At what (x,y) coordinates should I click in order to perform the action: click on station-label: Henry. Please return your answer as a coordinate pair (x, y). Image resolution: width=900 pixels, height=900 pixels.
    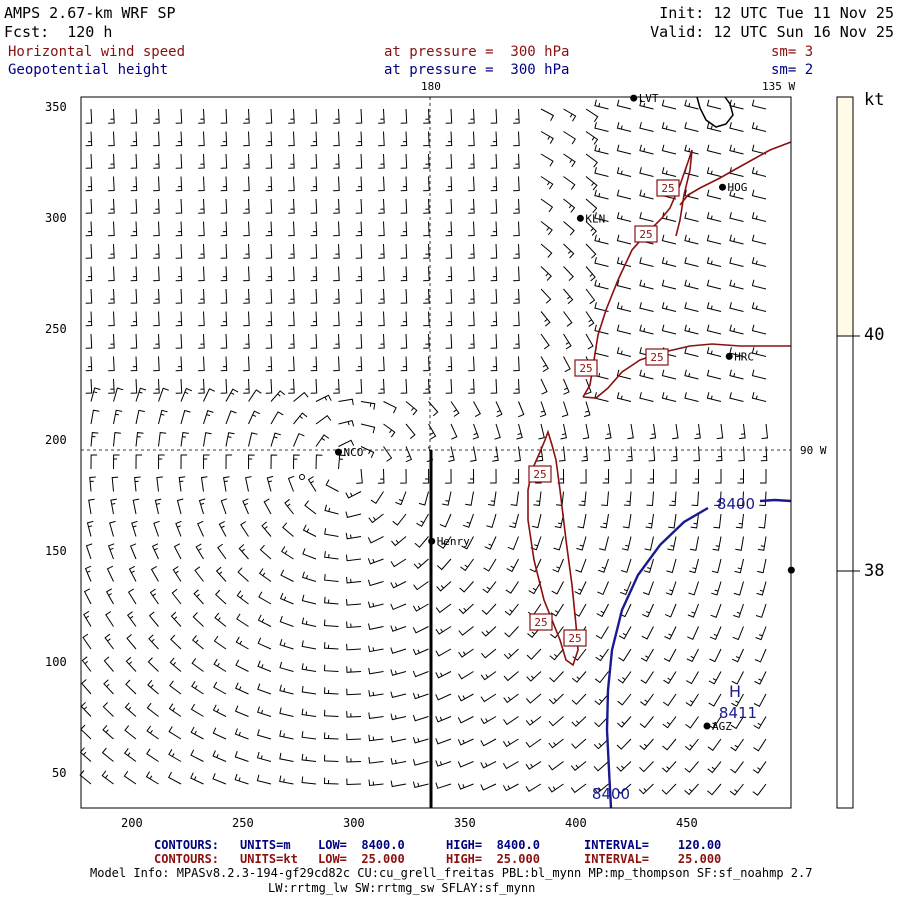
    Looking at the image, I should click on (453, 541).